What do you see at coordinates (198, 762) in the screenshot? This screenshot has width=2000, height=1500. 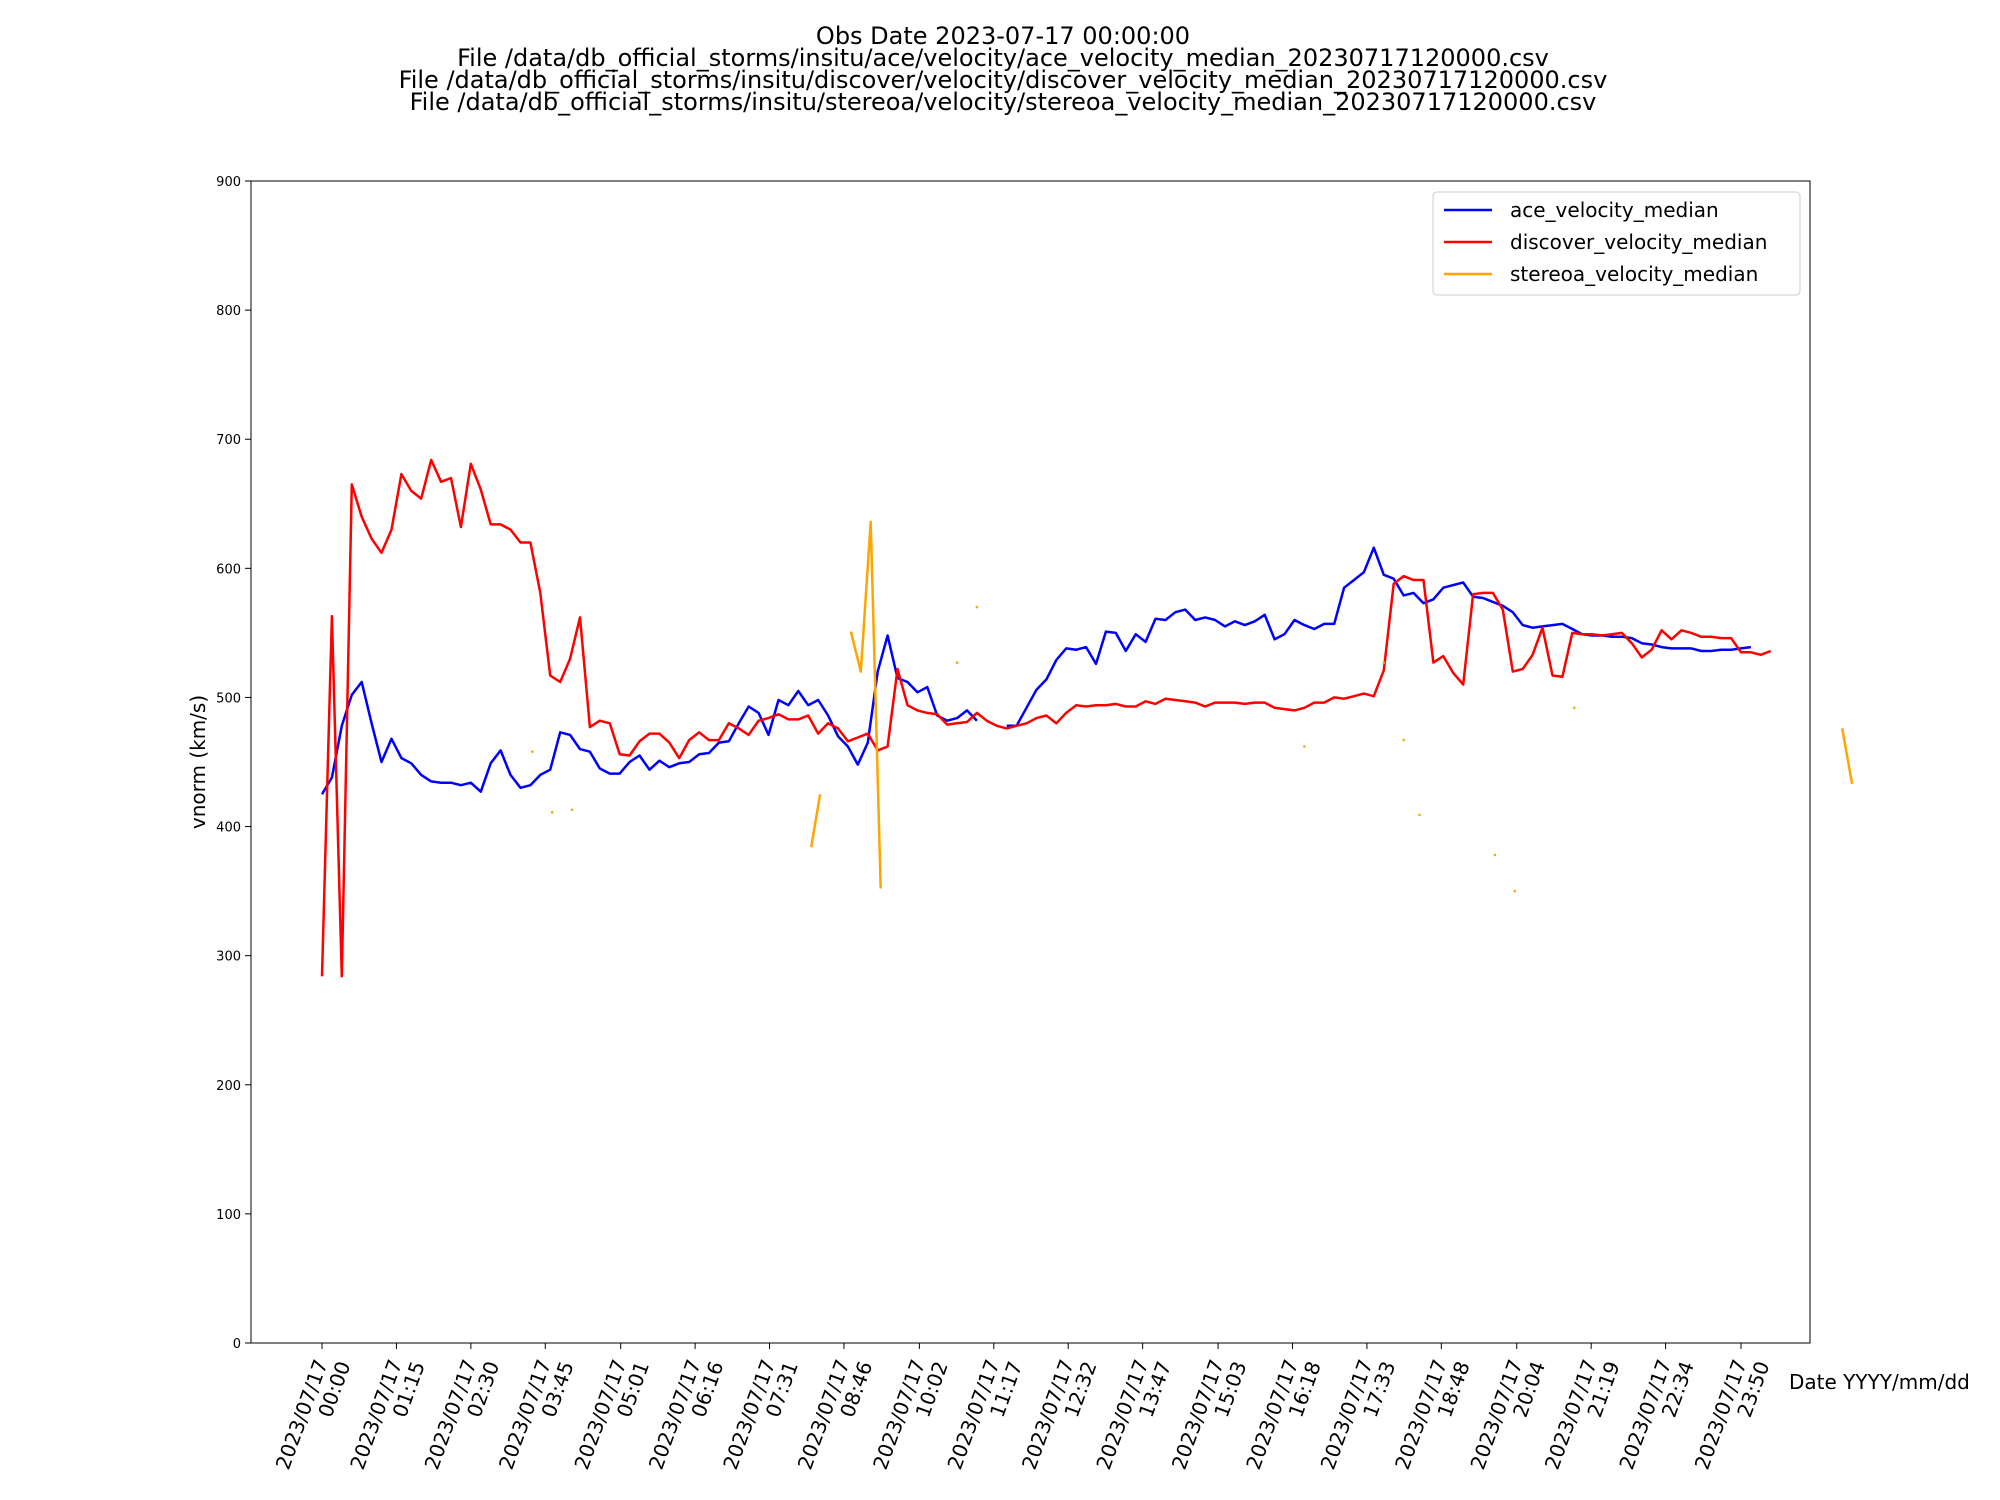 I see `y-axis-label: vnorm (km/s)` at bounding box center [198, 762].